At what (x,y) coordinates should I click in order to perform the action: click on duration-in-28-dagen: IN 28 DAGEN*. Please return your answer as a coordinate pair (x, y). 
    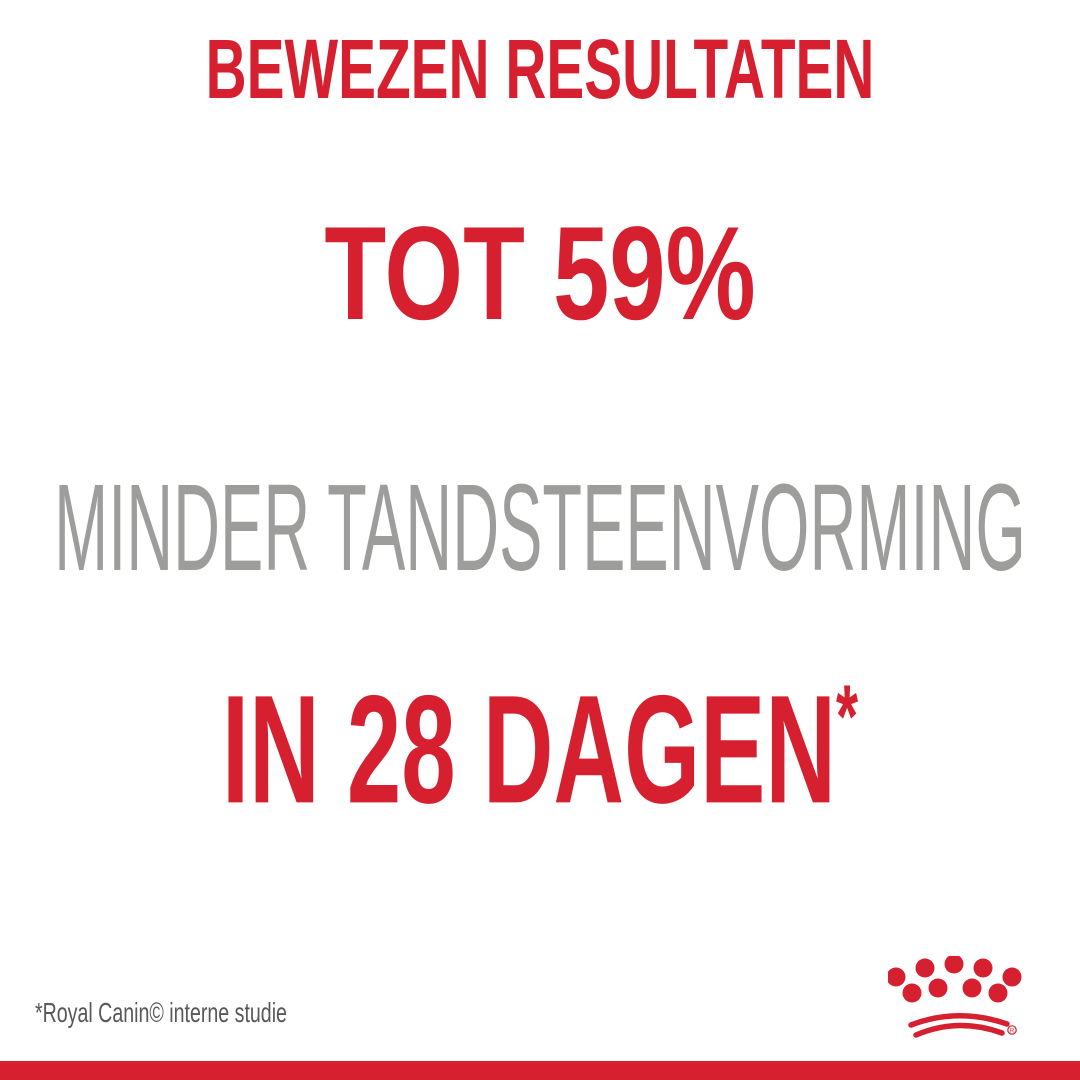
    Looking at the image, I should click on (540, 748).